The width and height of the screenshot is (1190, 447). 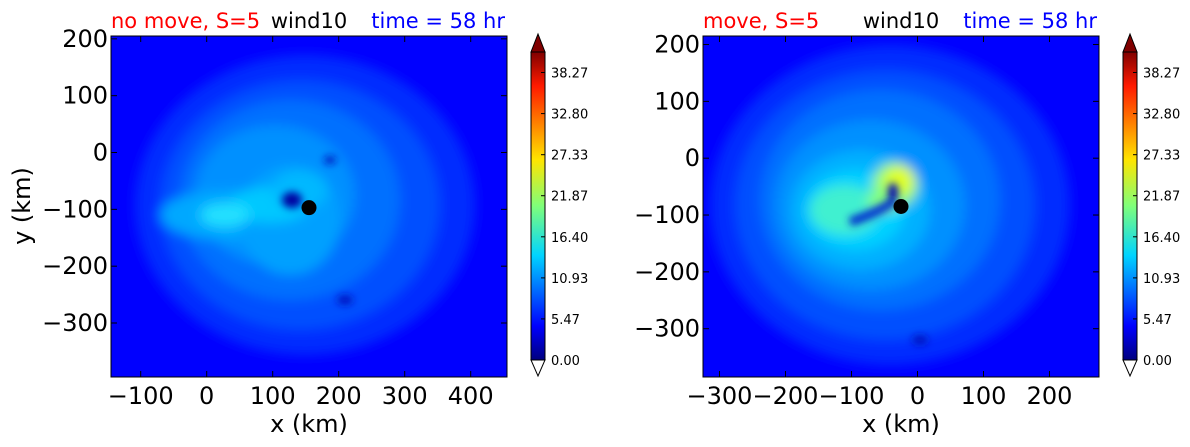 What do you see at coordinates (786, 396) in the screenshot?
I see `x-tick-label: −200` at bounding box center [786, 396].